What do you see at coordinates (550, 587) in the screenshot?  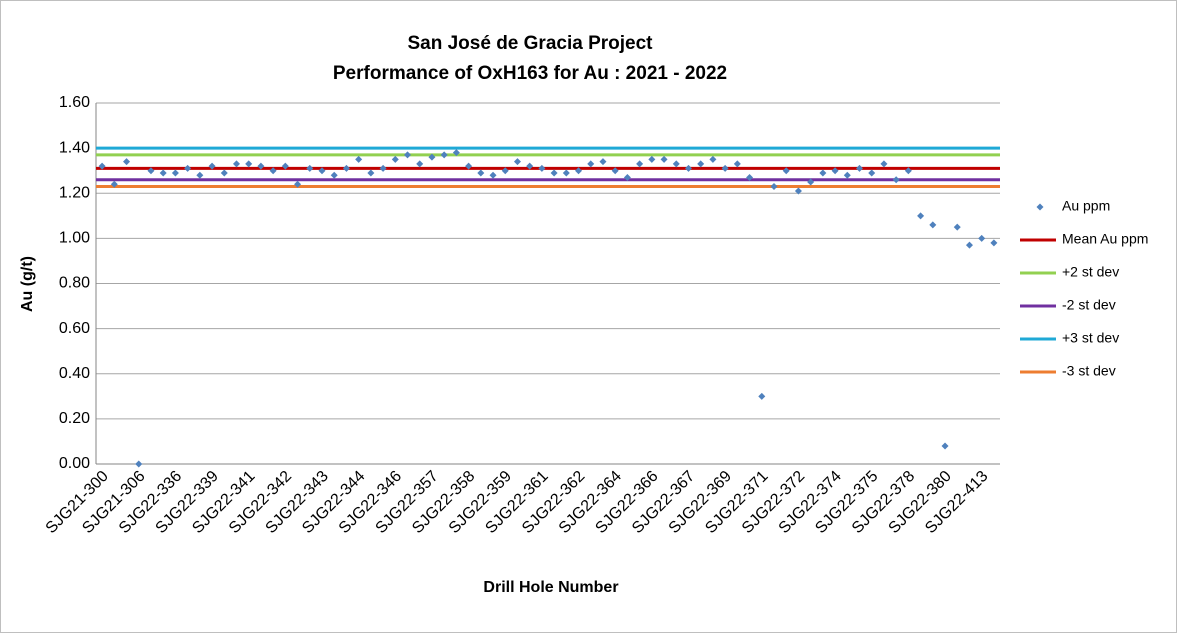 I see `x-axis-title: Drill Hole Number` at bounding box center [550, 587].